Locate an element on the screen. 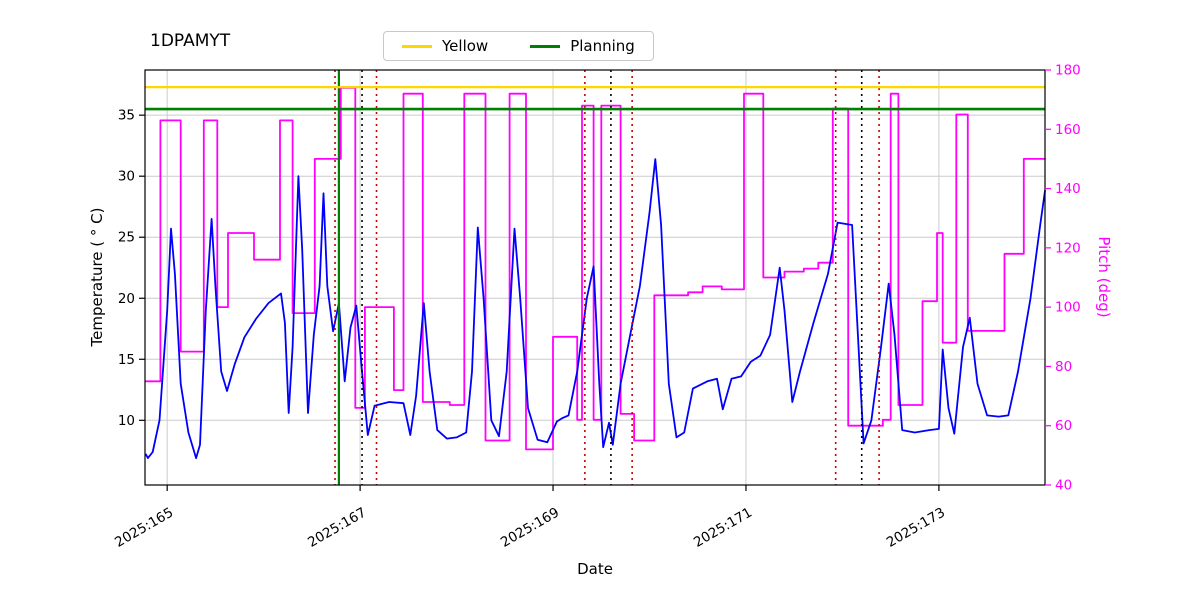  legend-item-planning: Planning is located at coordinates (582, 46).